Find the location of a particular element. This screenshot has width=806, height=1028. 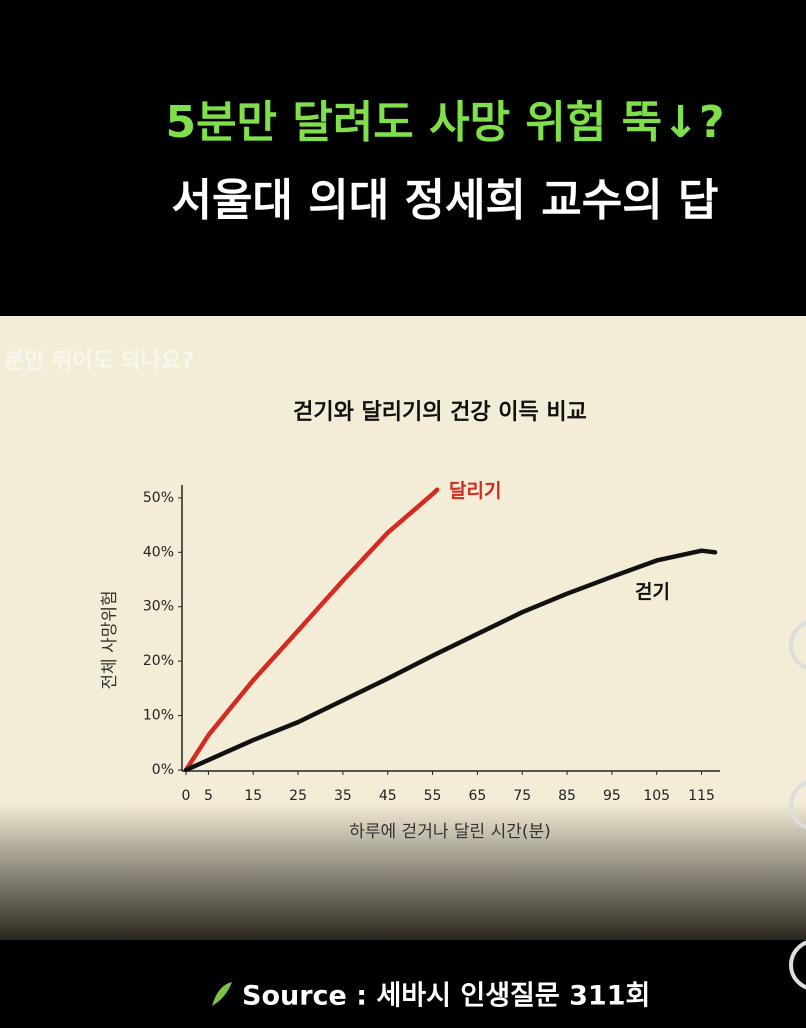

y-tick-label: 30% is located at coordinates (158, 607).